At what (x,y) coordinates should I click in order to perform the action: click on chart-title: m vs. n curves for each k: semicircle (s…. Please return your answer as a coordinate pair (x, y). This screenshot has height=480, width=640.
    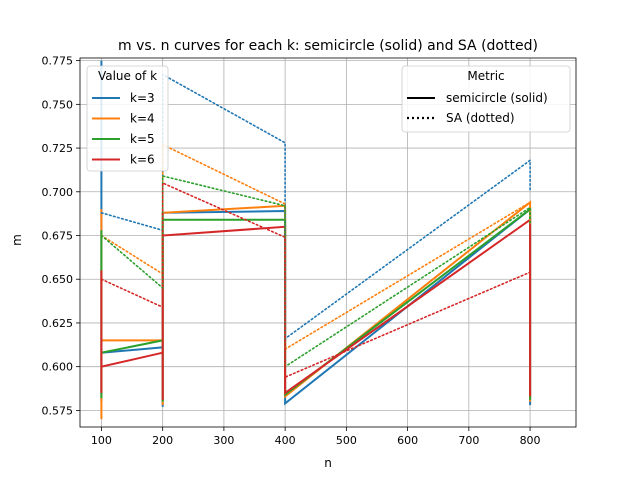
    Looking at the image, I should click on (328, 46).